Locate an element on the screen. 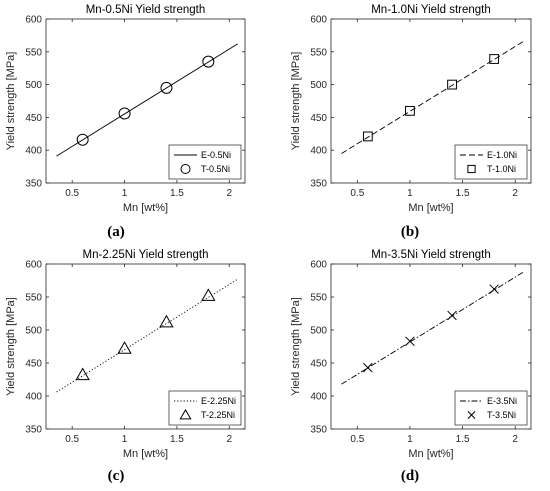  legend: E-3.5Ni T-3.5Ni is located at coordinates (491, 408).